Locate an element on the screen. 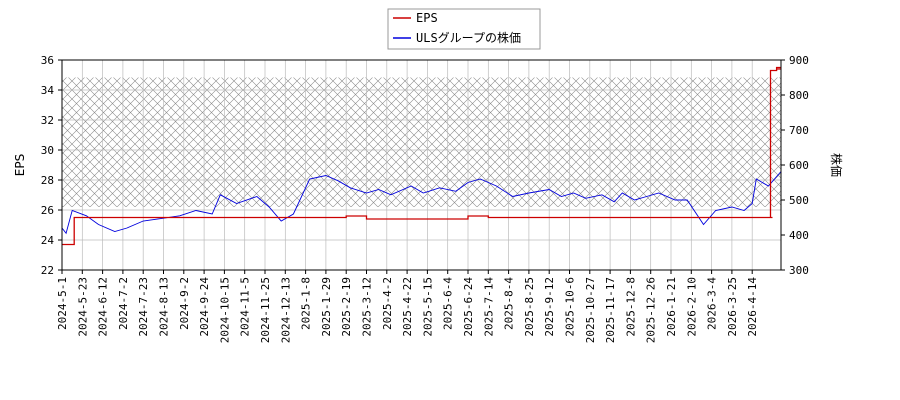 The image size is (900, 400). right-tick-label: 500 is located at coordinates (799, 200).